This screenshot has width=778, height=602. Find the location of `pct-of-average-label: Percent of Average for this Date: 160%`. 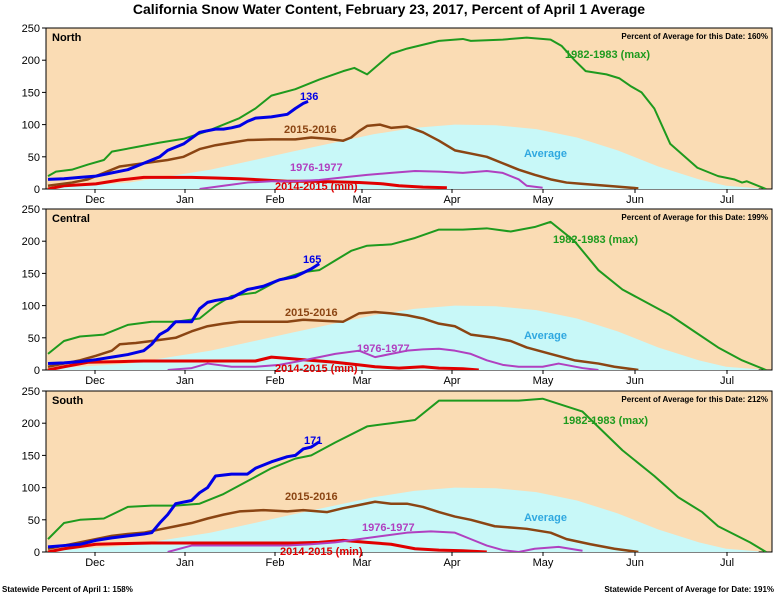

pct-of-average-label: Percent of Average for this Date: 160% is located at coordinates (694, 36).